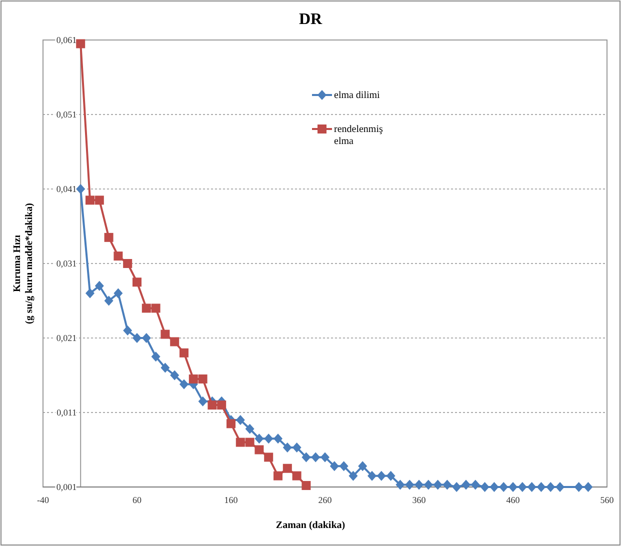  I want to click on x-tick-label: 360, so click(419, 500).